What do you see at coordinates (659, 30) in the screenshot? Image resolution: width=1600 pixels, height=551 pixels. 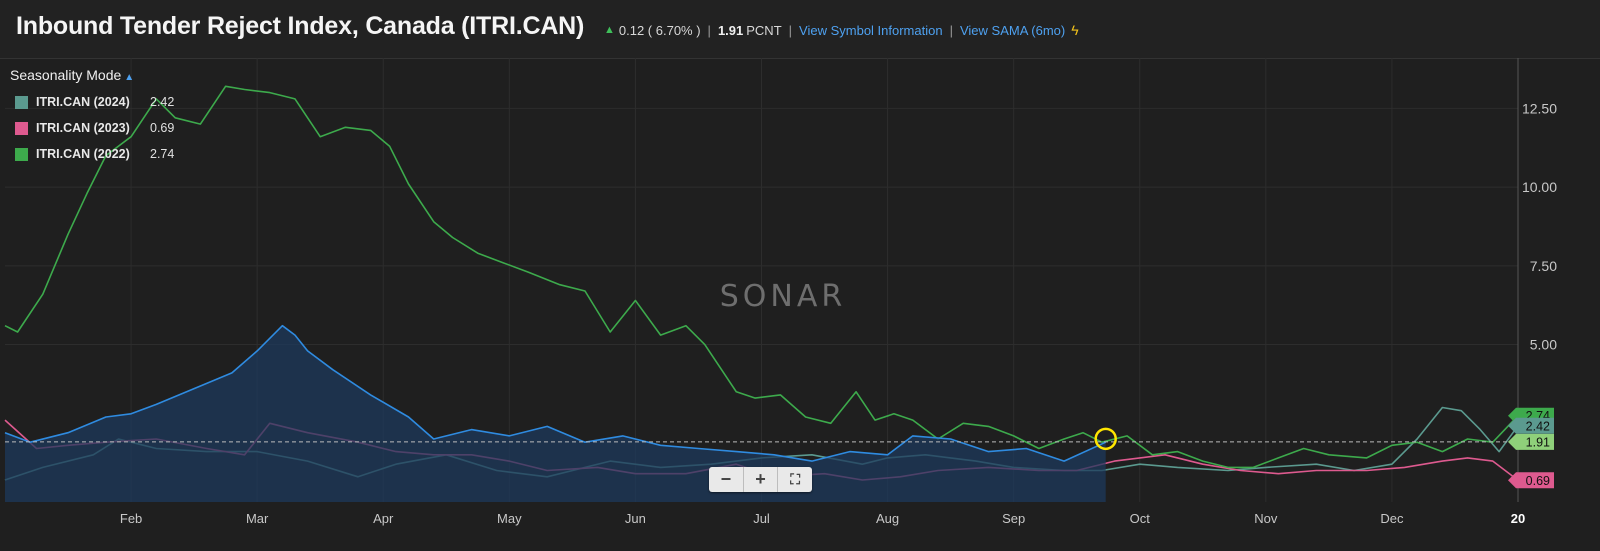 I see `change-value: 0.12 ( 6.70% )` at bounding box center [659, 30].